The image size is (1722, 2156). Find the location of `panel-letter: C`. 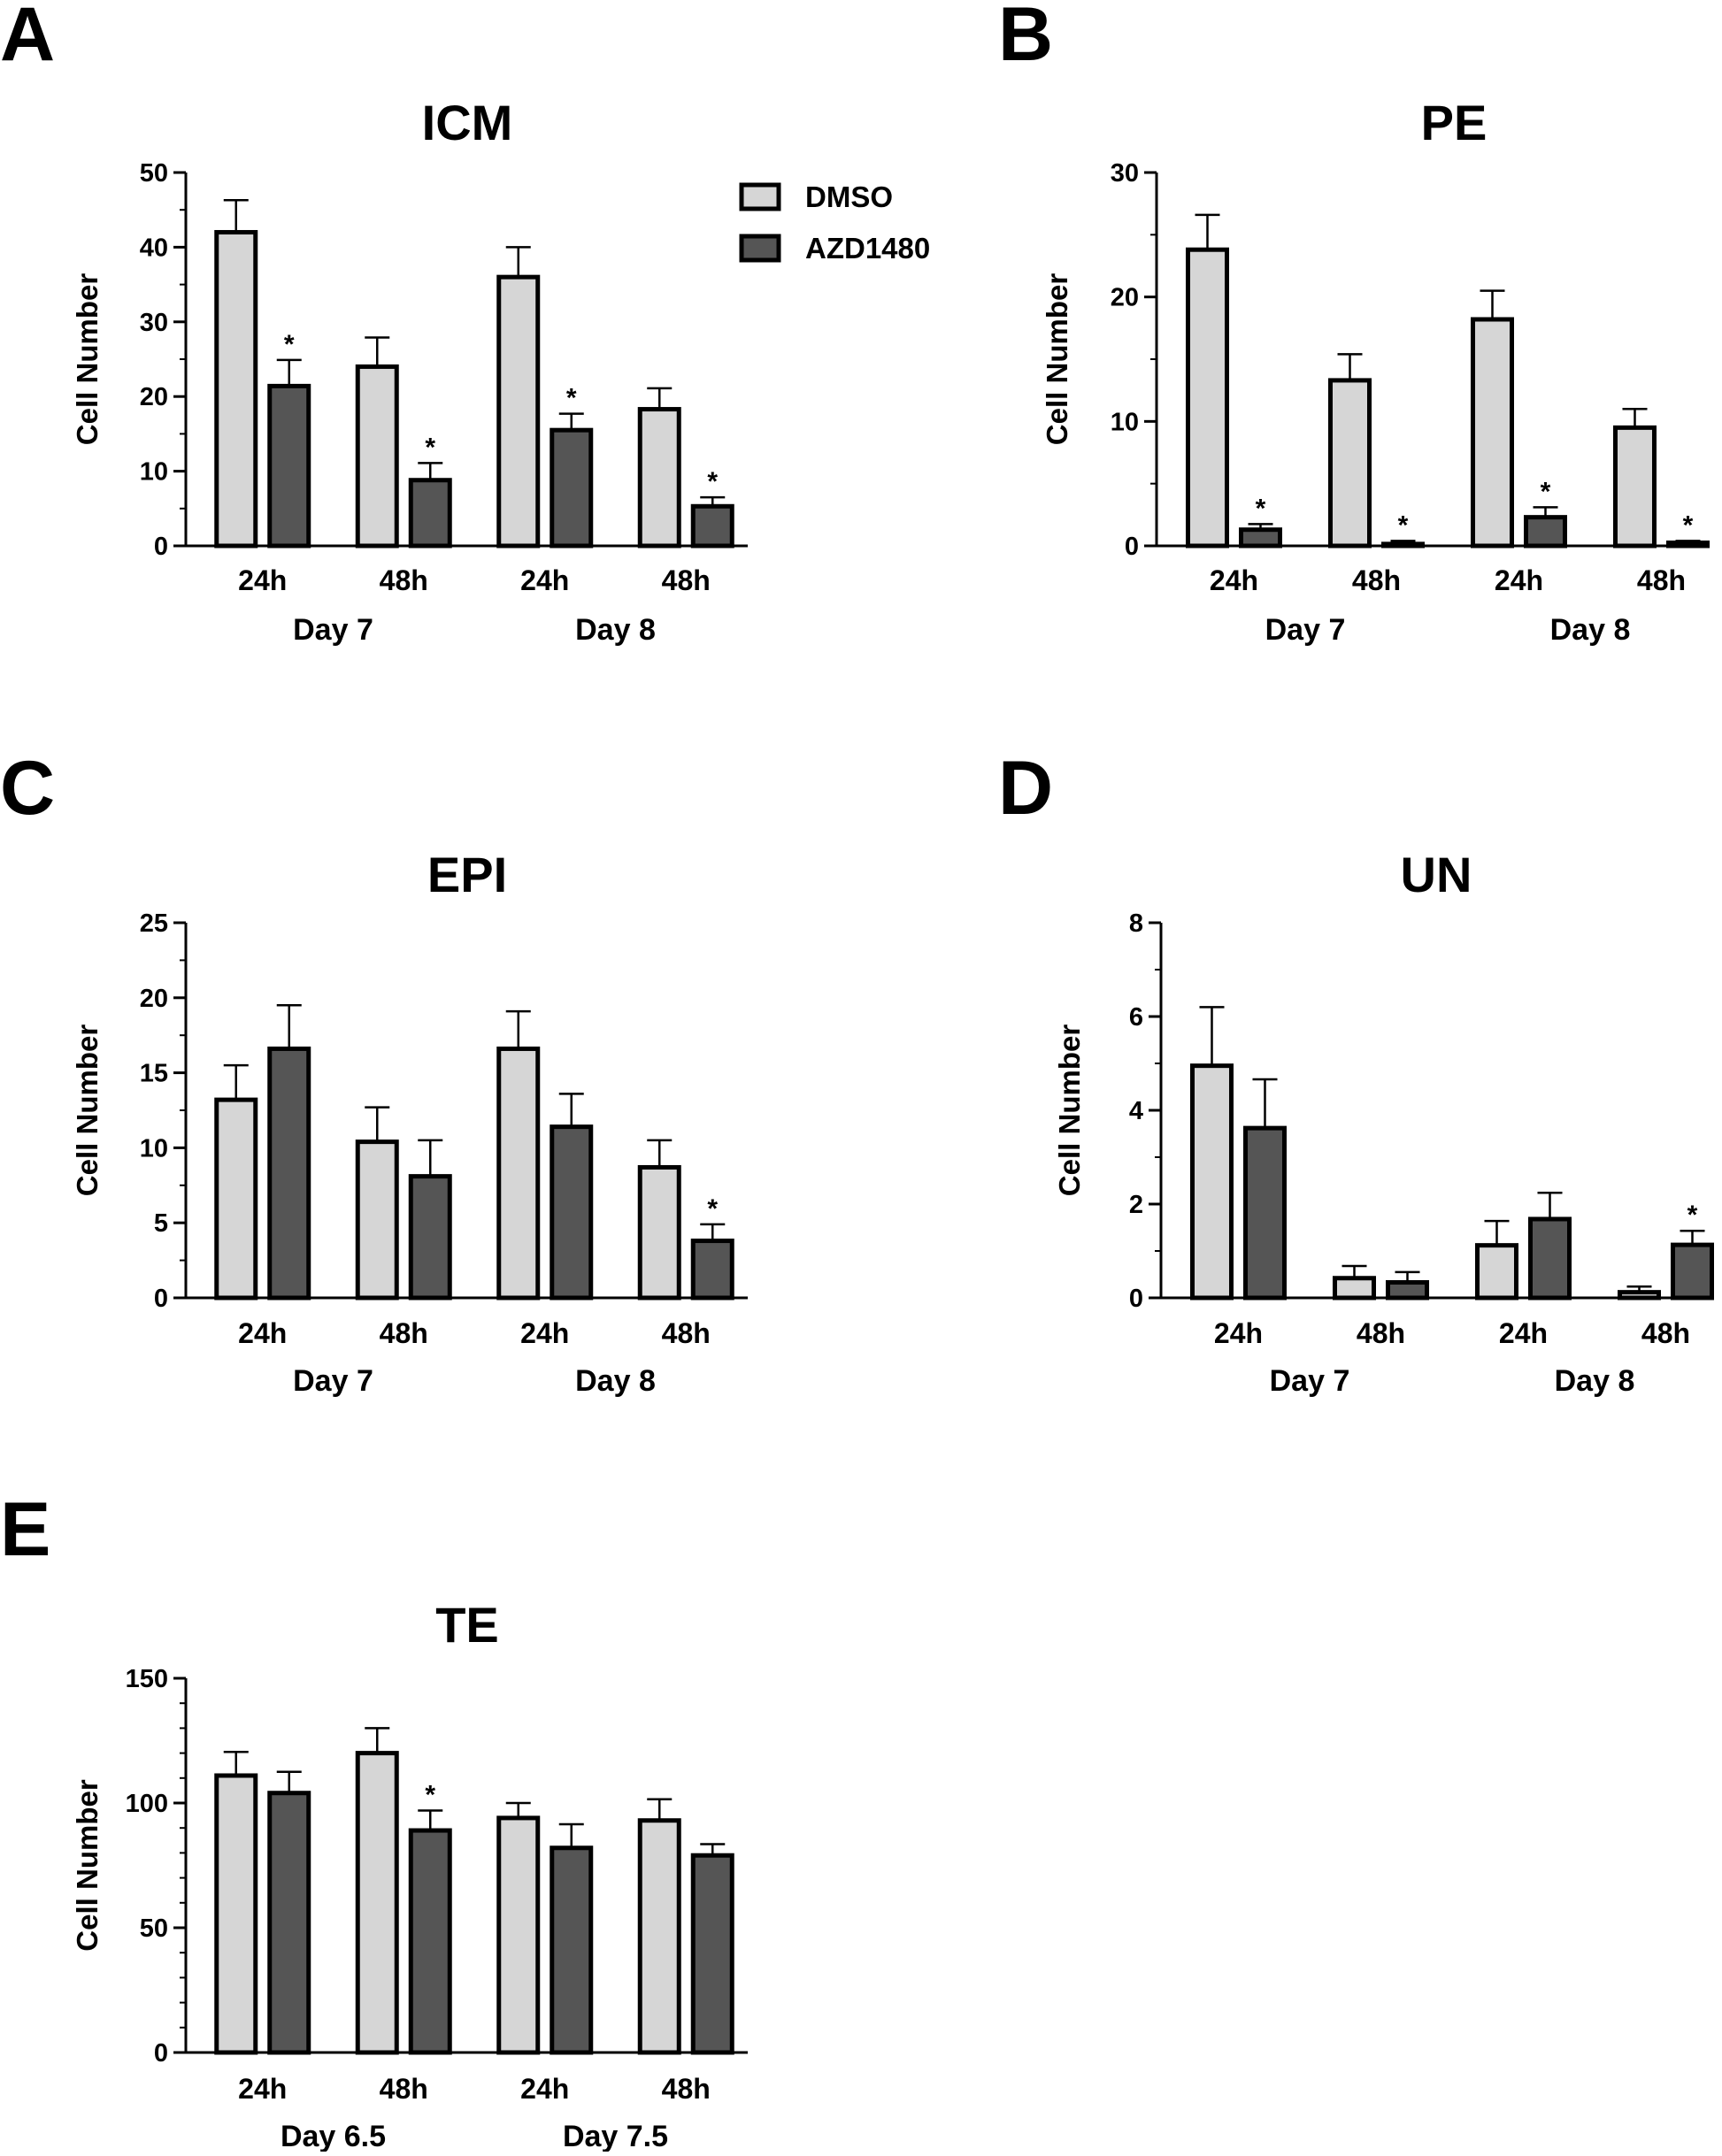

panel-letter: C is located at coordinates (28, 788).